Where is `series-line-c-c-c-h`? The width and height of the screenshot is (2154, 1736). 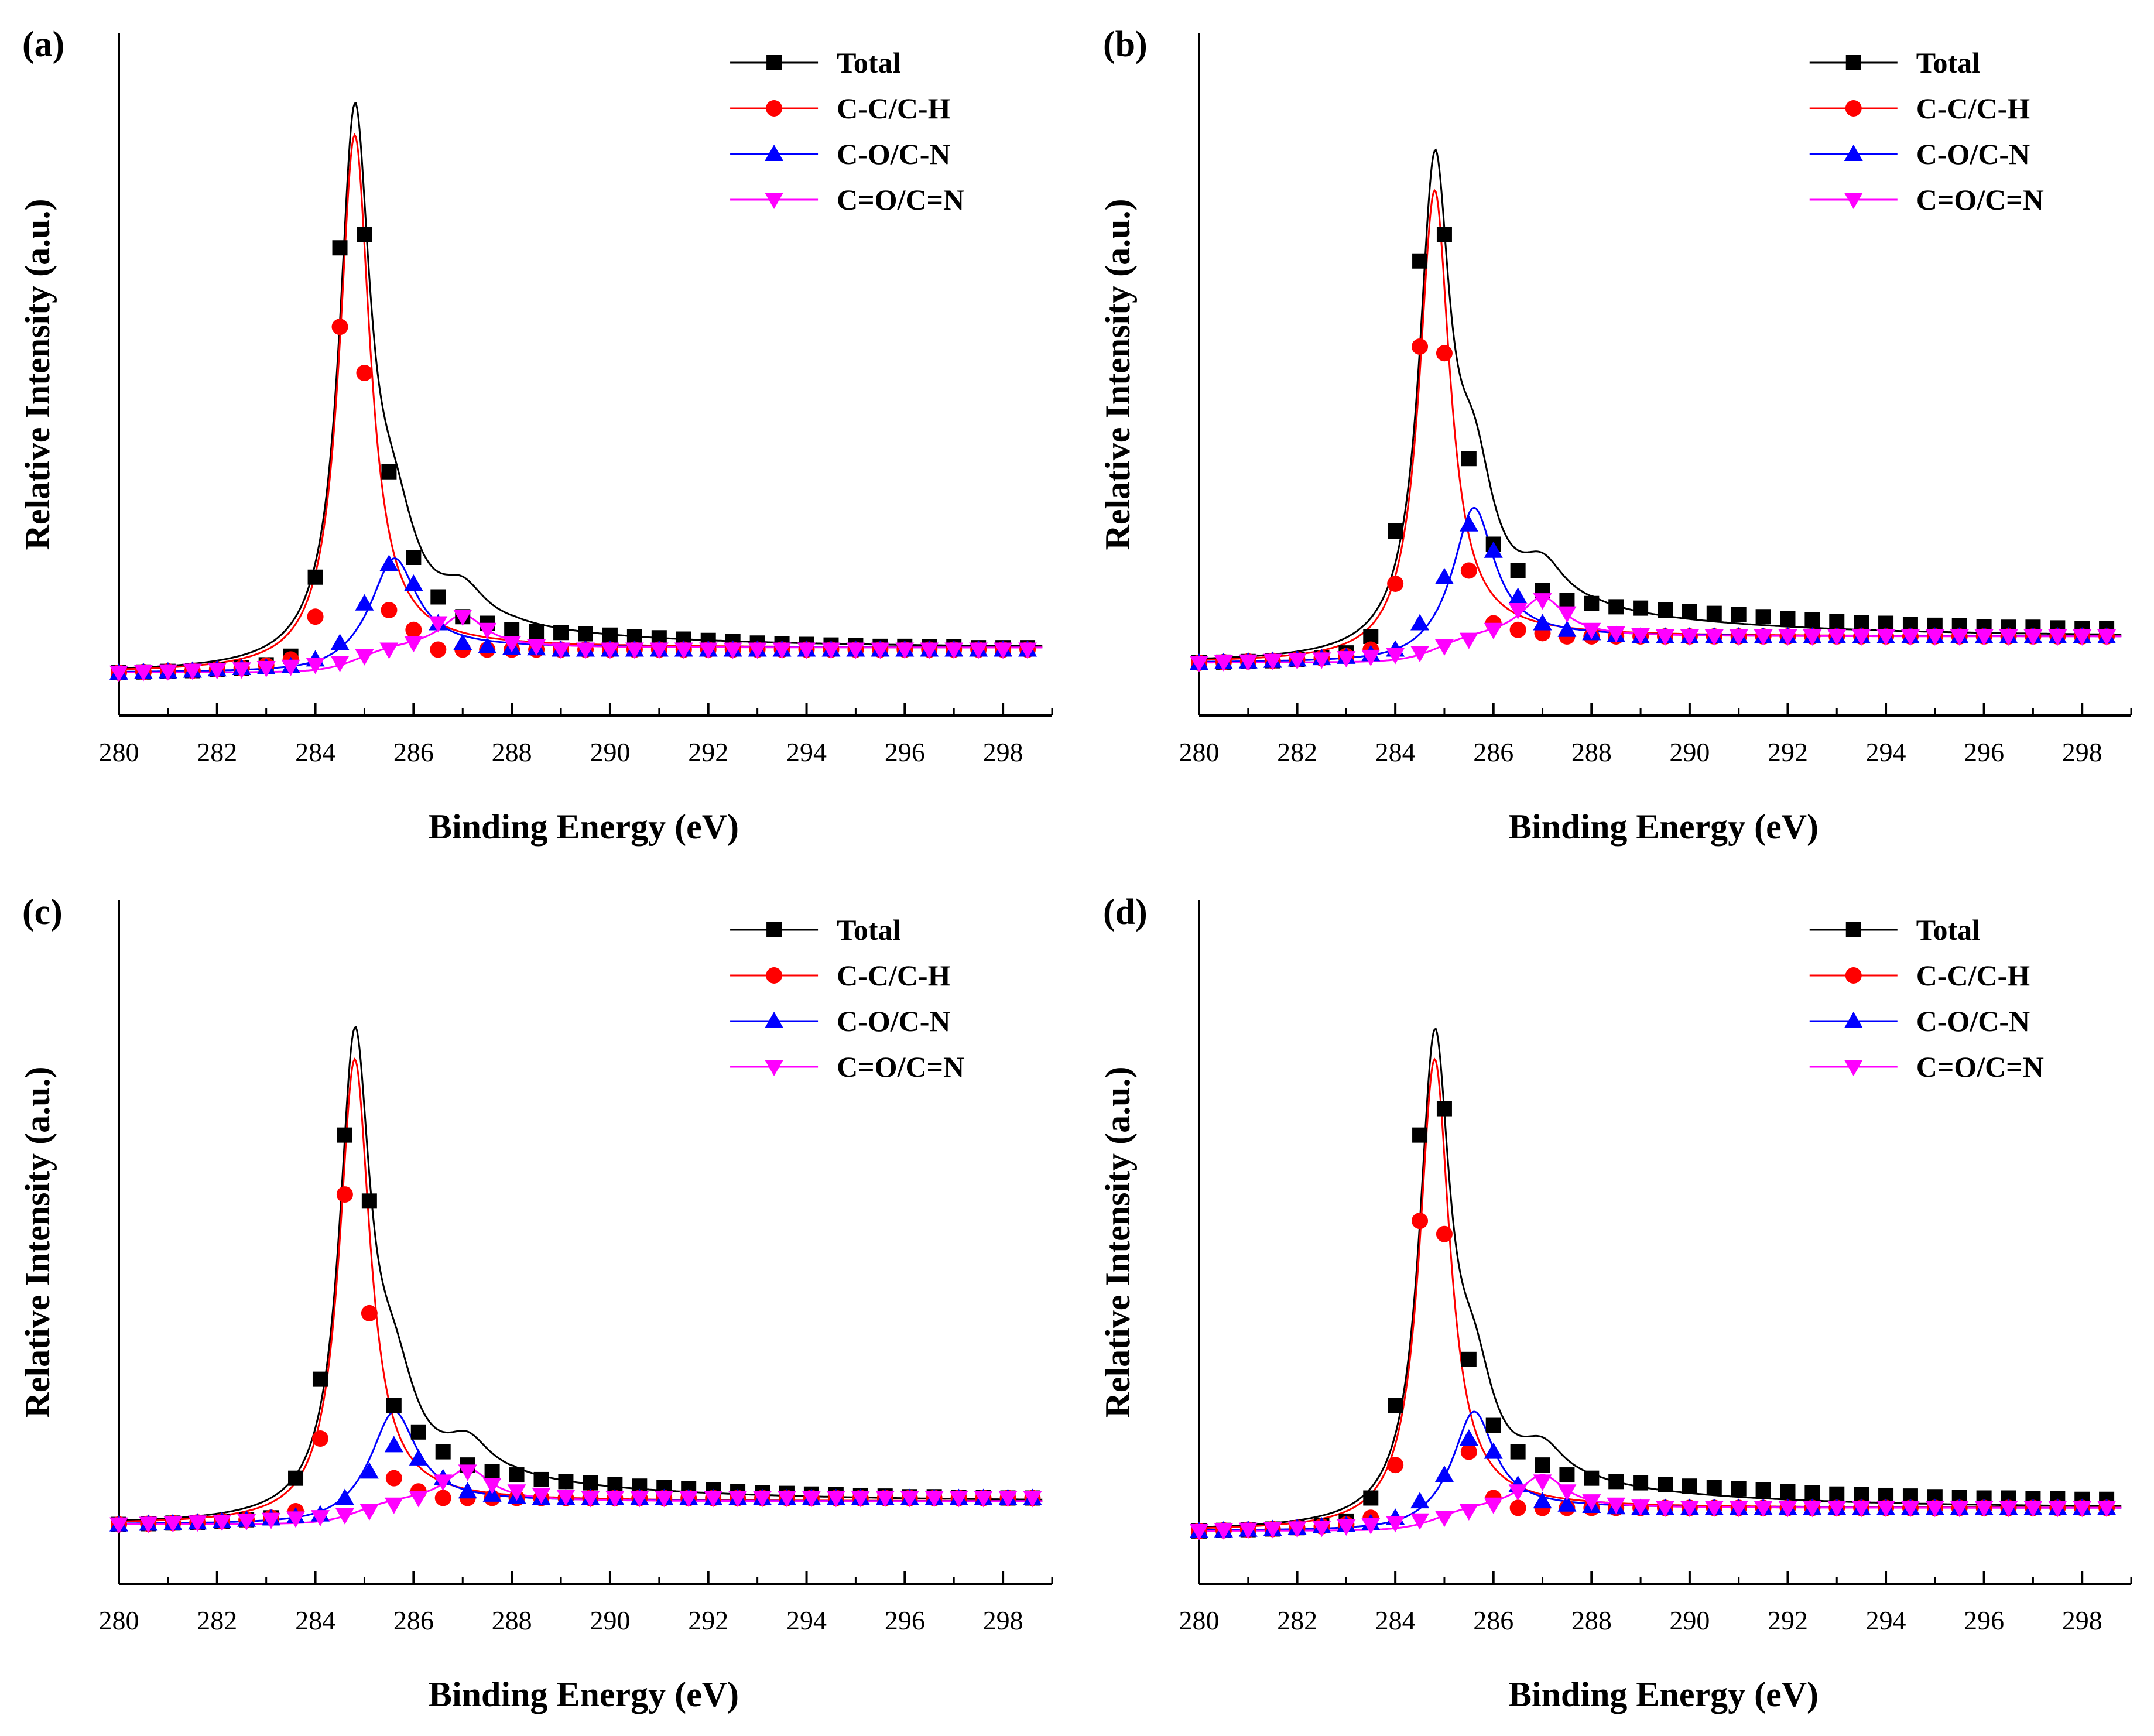 series-line-c-c-c-h is located at coordinates (1660, 1293).